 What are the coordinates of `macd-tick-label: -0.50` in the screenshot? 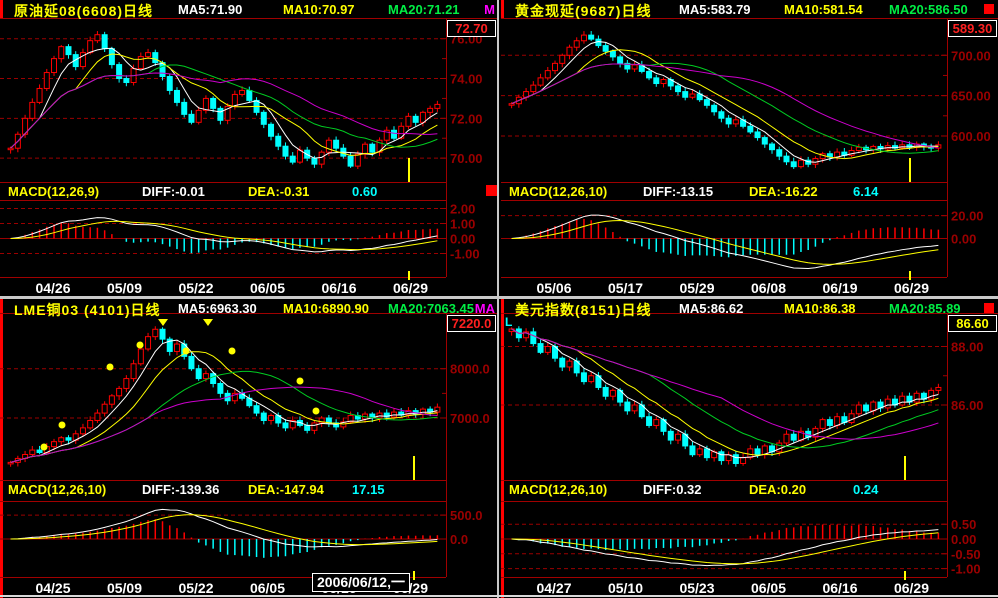 It's located at (966, 554).